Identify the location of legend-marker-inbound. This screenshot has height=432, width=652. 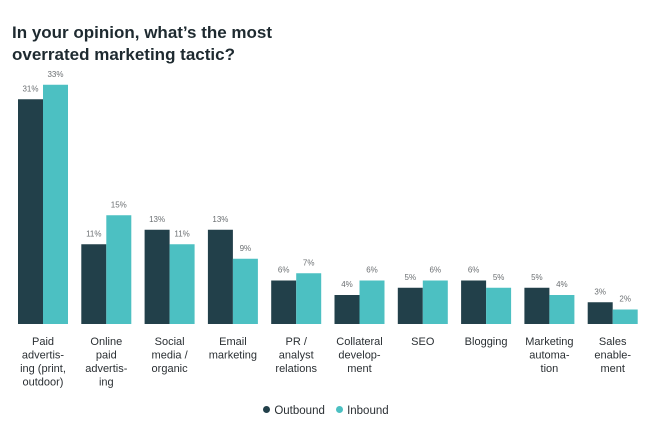
(340, 409).